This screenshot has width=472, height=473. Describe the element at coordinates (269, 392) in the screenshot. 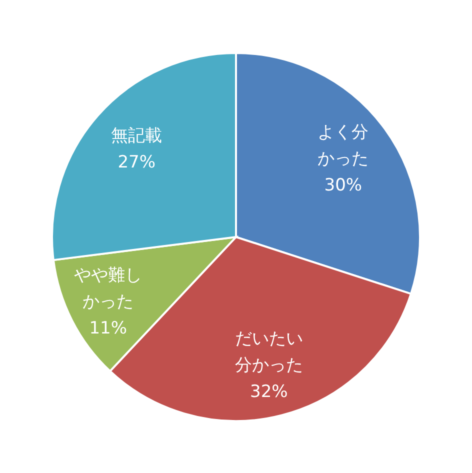

I see `data-label: 32%` at that location.